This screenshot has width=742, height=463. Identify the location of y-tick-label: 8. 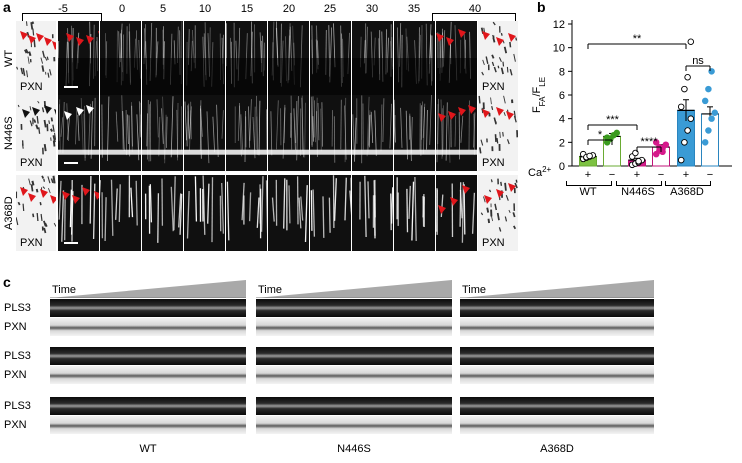
(562, 72).